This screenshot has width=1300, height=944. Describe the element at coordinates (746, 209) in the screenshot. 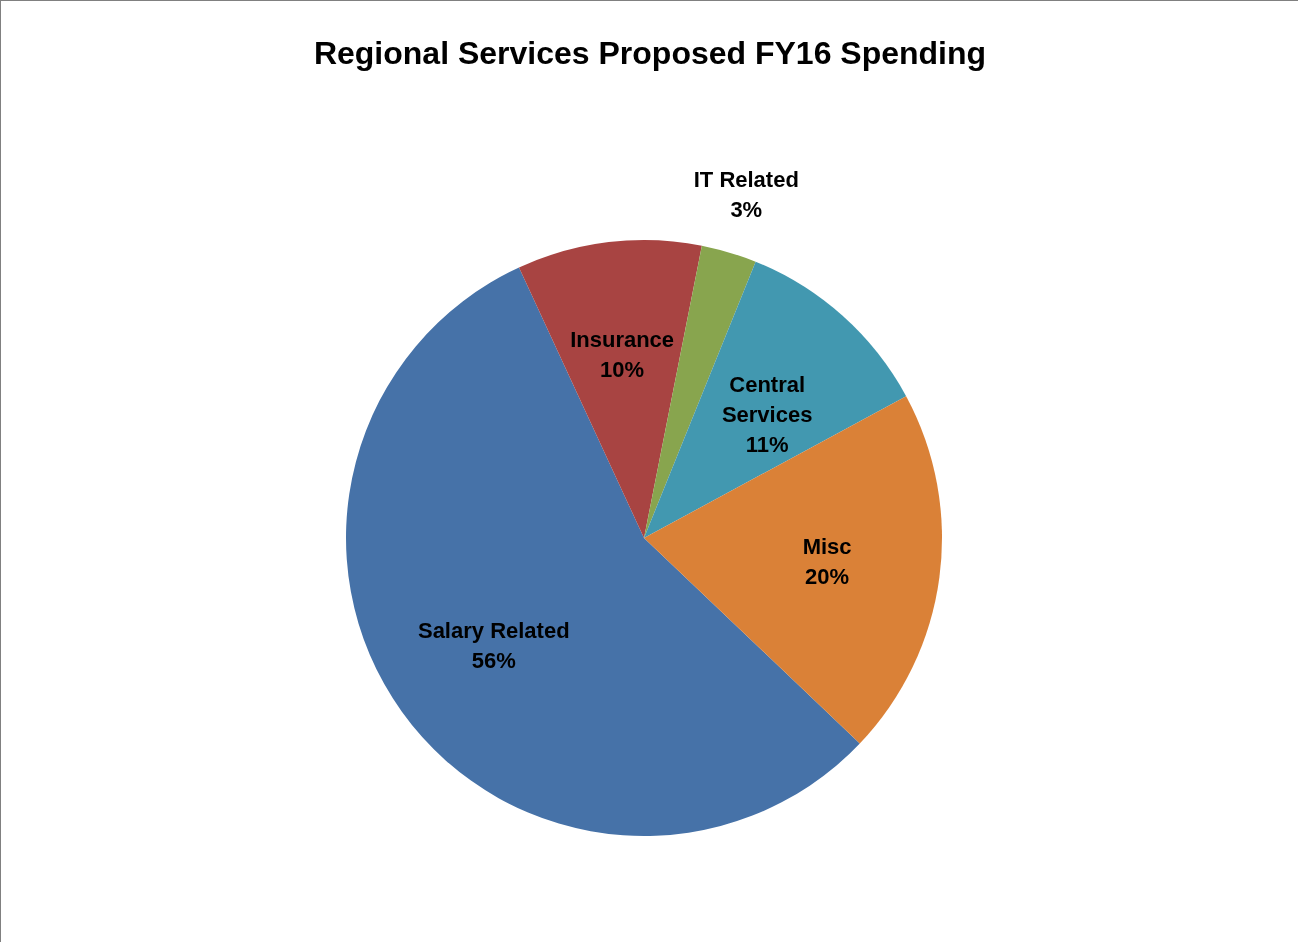

I see `data-label: 3%` at that location.